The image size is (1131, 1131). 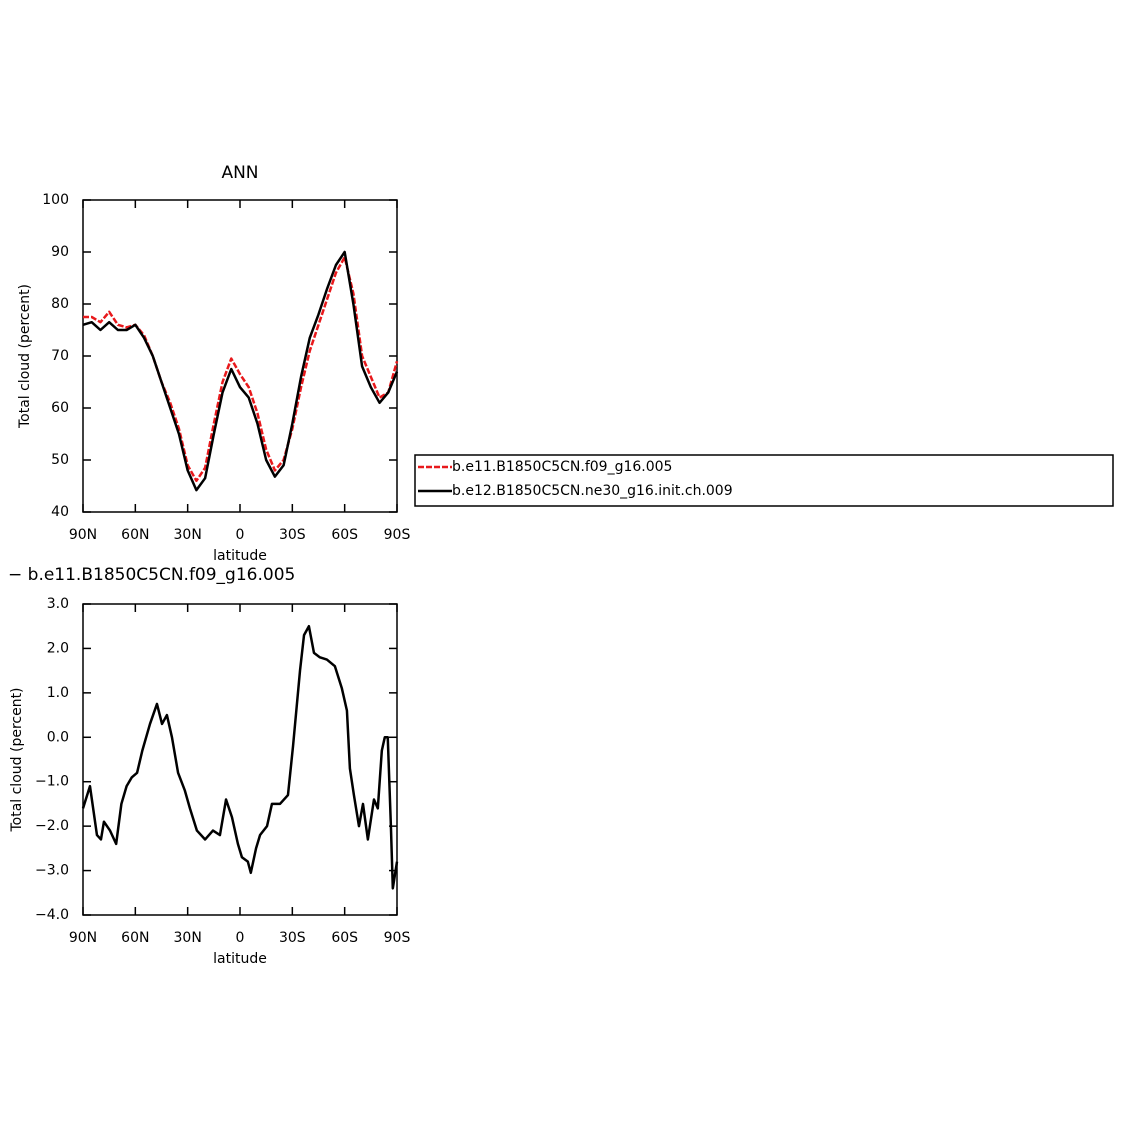 I want to click on y-tick-label: 50, so click(x=60, y=460).